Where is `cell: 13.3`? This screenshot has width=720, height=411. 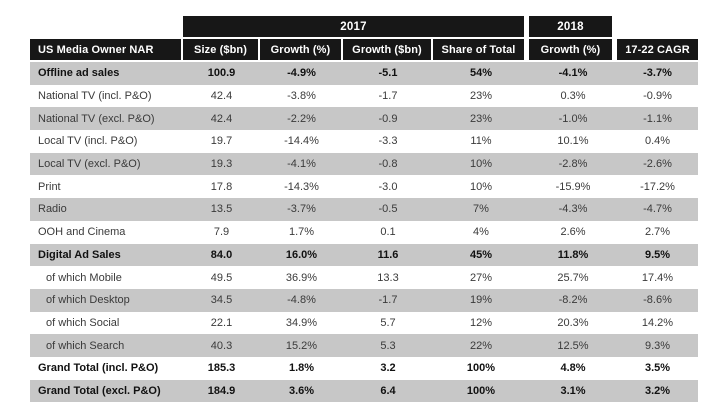
cell: 13.3 is located at coordinates (388, 277).